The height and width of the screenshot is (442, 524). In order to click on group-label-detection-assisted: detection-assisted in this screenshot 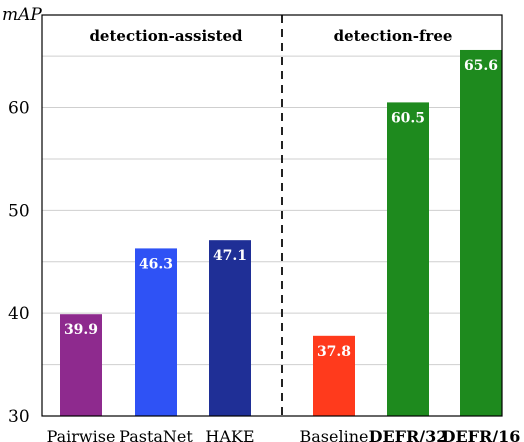, I will do `click(166, 36)`.